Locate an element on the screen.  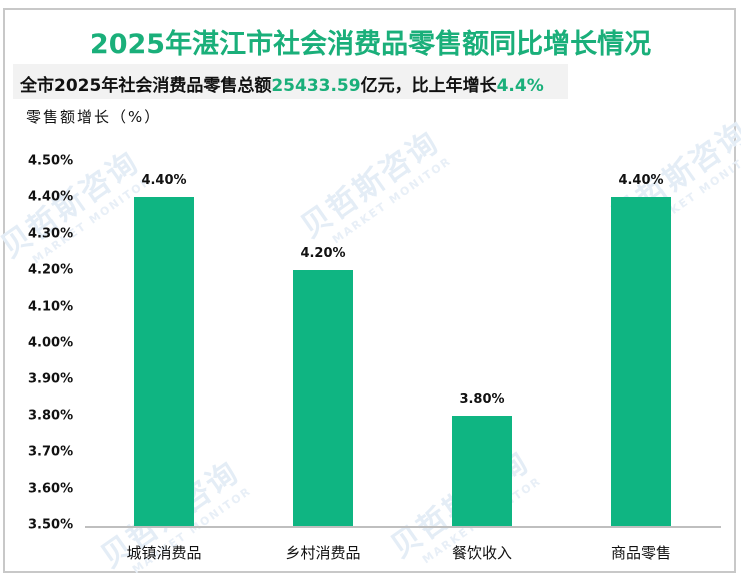
subtitle-box is located at coordinates (290, 81).